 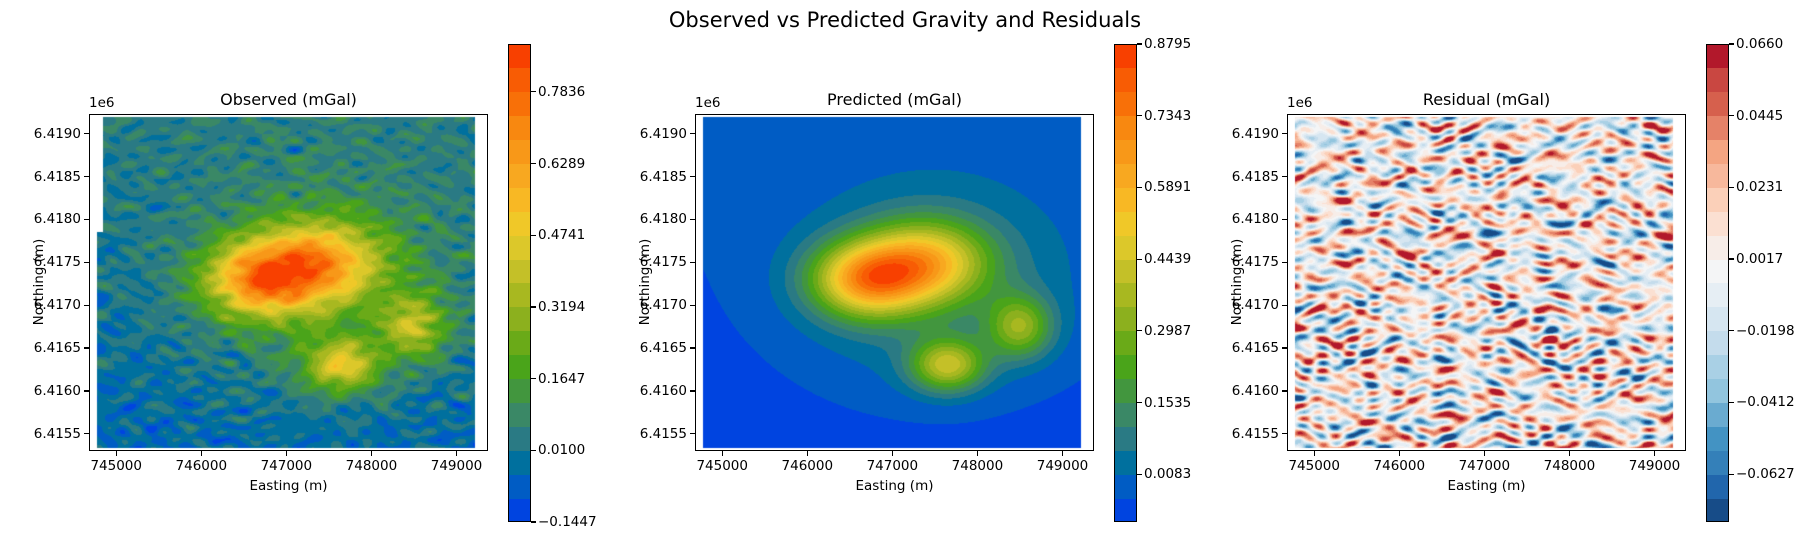 What do you see at coordinates (1765, 474) in the screenshot?
I see `colorbar-tick-label: −0.0627` at bounding box center [1765, 474].